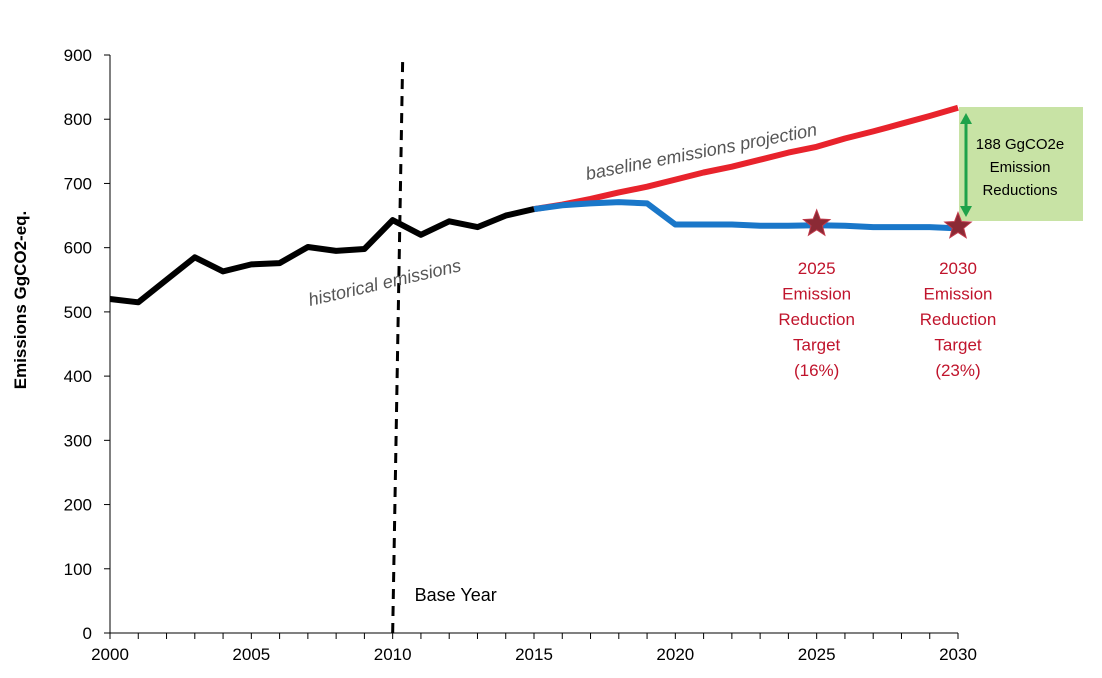  What do you see at coordinates (384, 282) in the screenshot?
I see `historical-emissions-label: historical emissions` at bounding box center [384, 282].